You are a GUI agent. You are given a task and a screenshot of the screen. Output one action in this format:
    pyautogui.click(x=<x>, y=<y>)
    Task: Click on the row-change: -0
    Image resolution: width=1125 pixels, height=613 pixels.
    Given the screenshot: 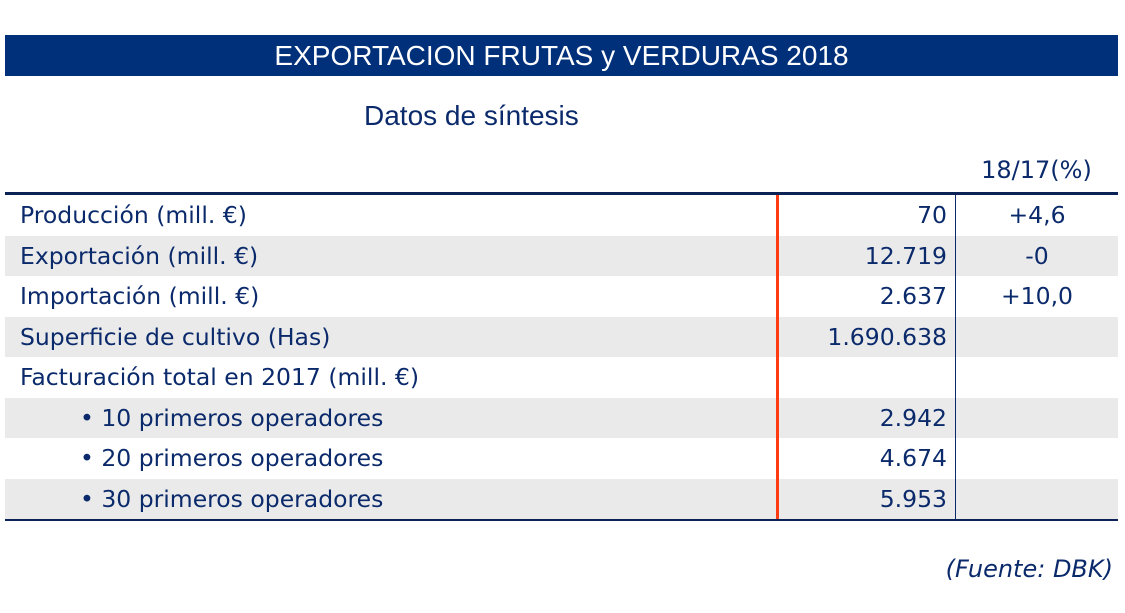 What is the action you would take?
    pyautogui.click(x=1036, y=255)
    